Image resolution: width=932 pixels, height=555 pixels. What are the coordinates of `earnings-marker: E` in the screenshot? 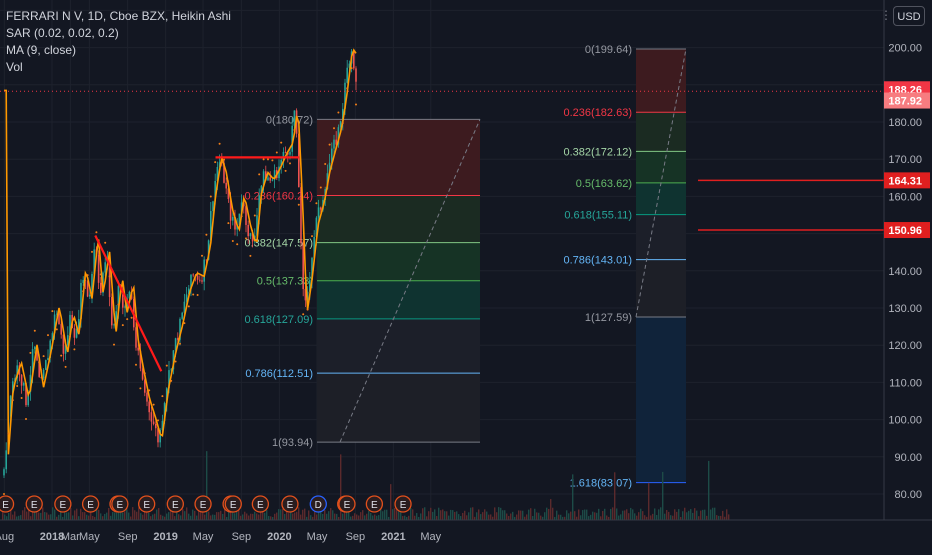 It's located at (90, 504).